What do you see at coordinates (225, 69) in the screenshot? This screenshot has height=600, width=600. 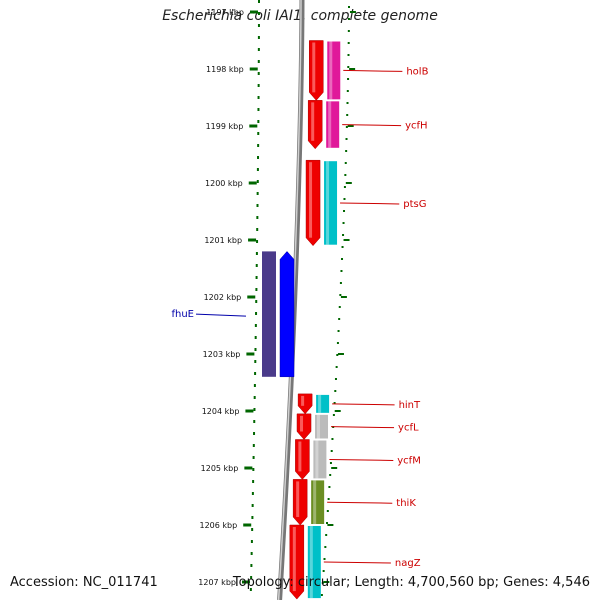 I see `ruler-label: 1198 kbp` at bounding box center [225, 69].